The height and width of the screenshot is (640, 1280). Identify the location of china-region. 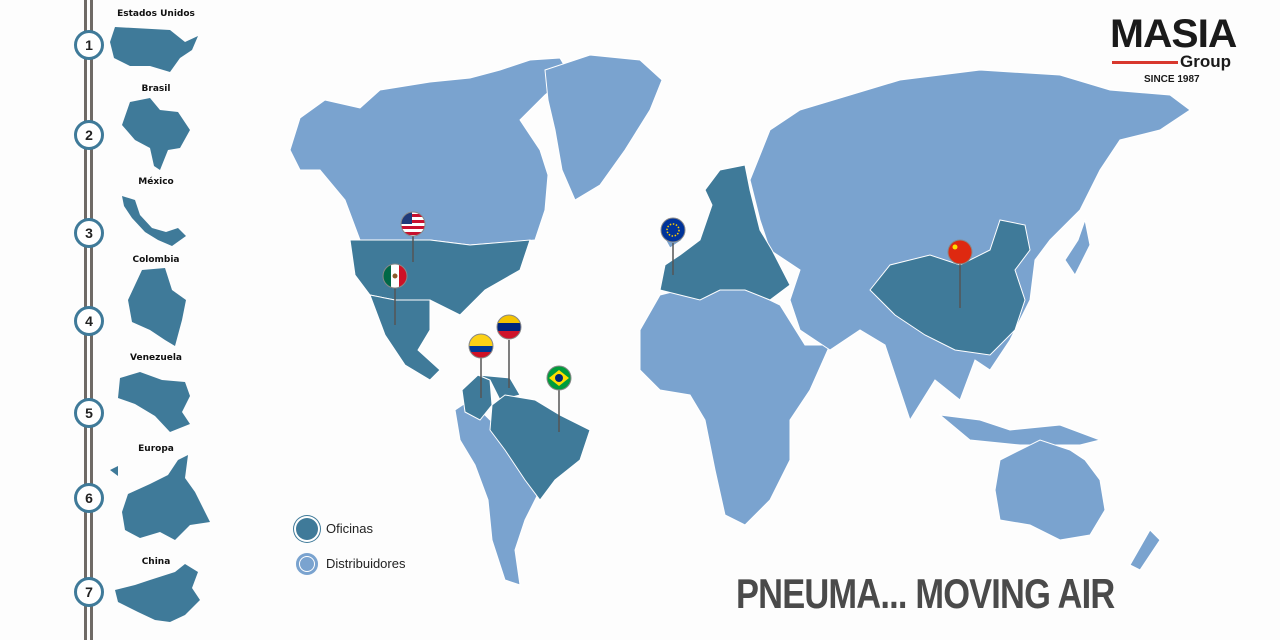
(950, 287).